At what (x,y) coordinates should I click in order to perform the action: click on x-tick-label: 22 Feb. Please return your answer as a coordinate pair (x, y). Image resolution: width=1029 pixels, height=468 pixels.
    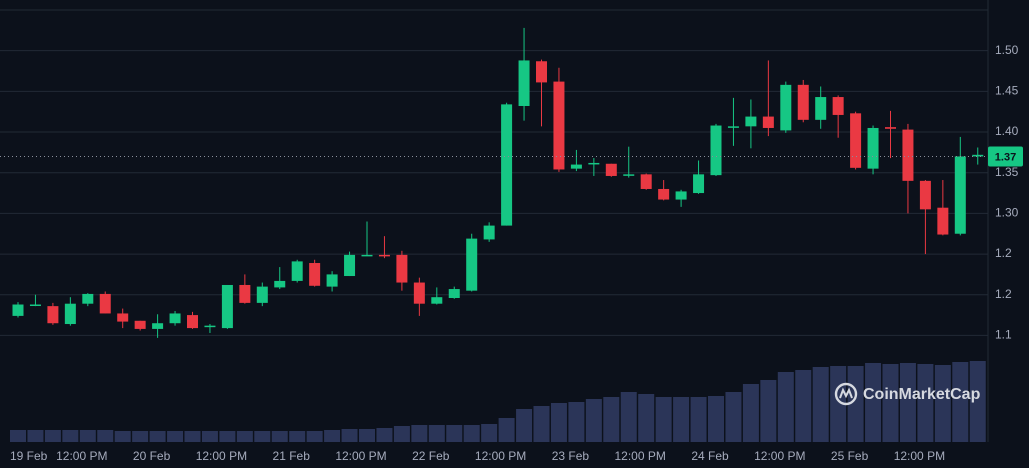
    Looking at the image, I should click on (431, 456).